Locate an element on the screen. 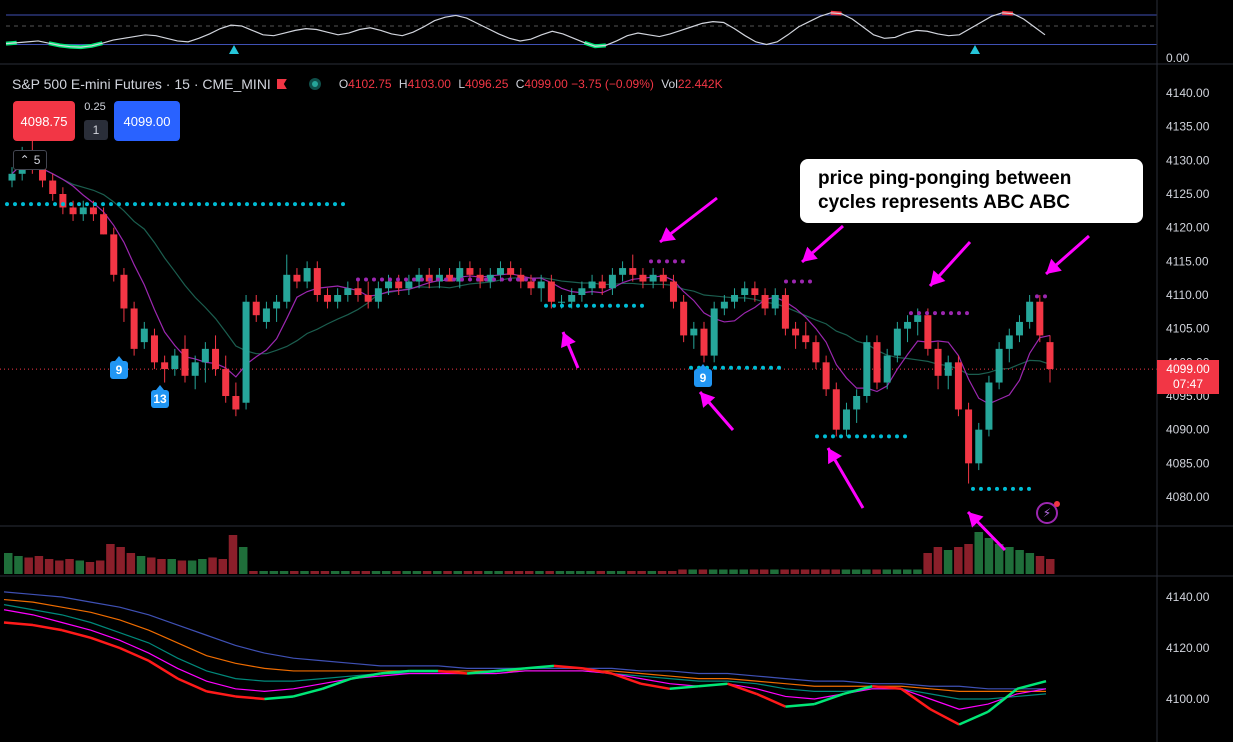  price-tick-label: 4085.00 is located at coordinates (1188, 463).